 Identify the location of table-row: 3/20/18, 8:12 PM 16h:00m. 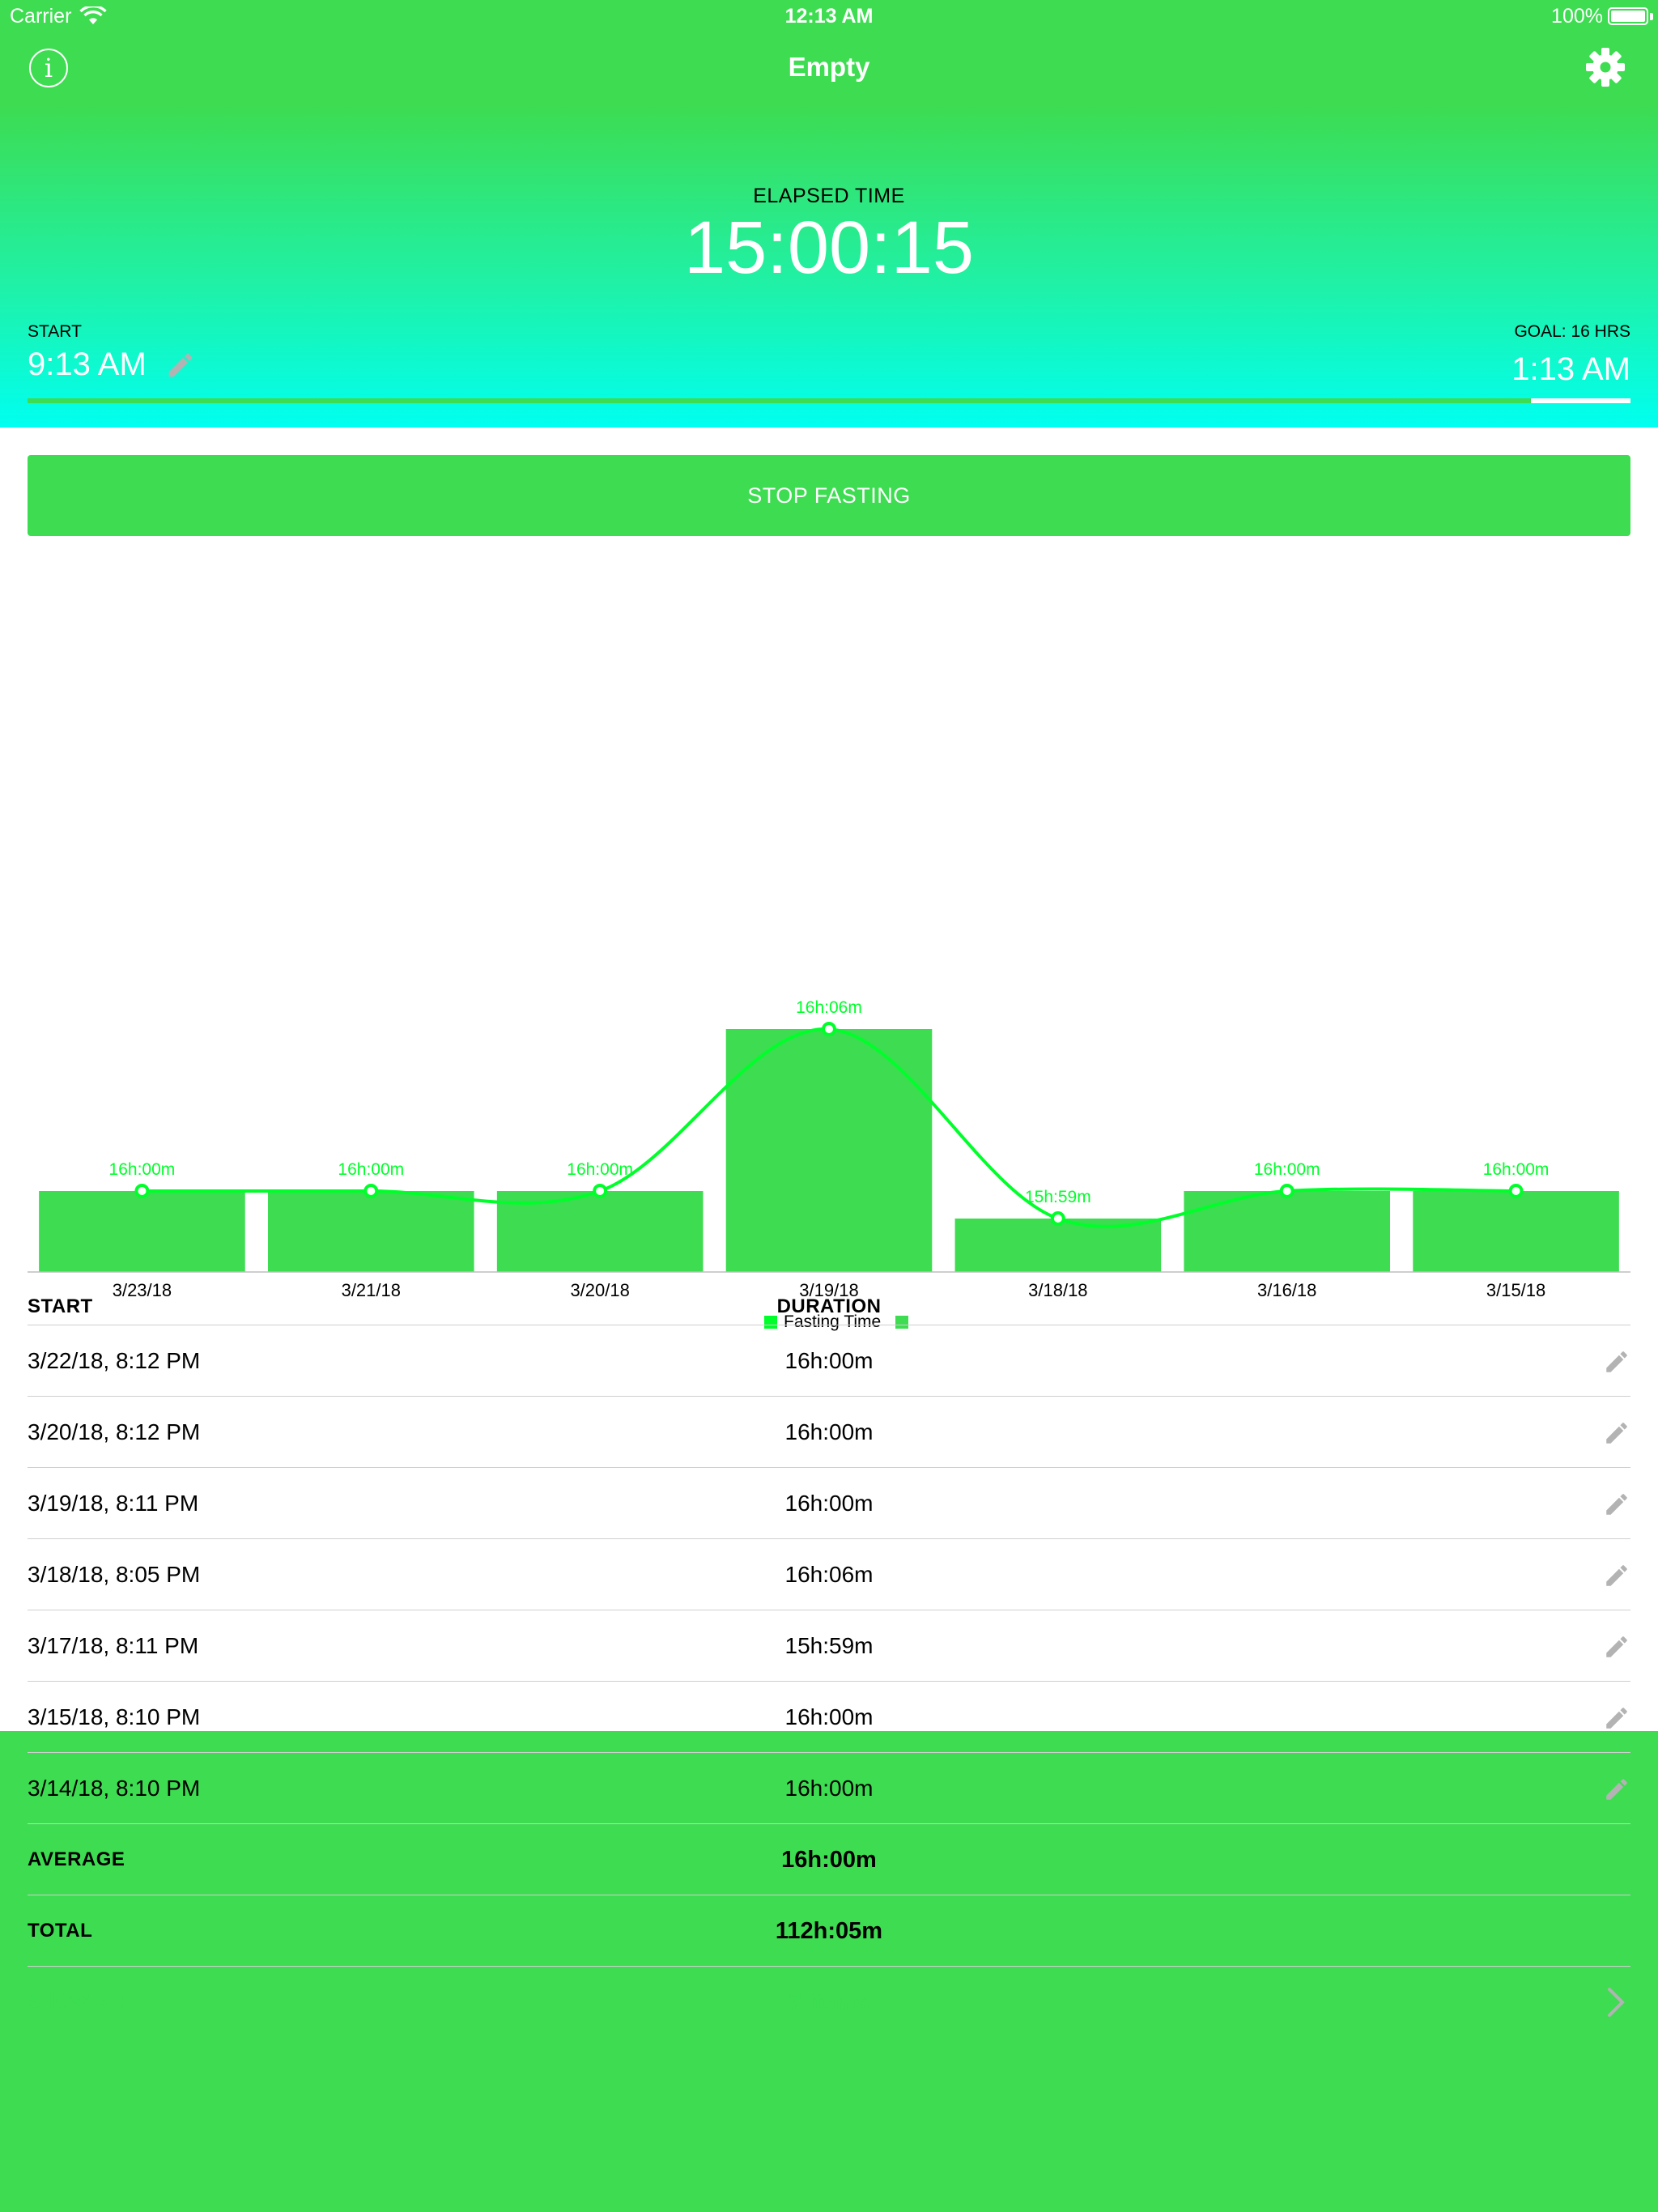
(829, 1431).